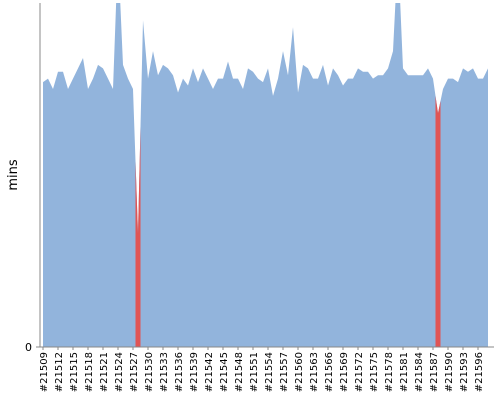 The height and width of the screenshot is (404, 500). What do you see at coordinates (59, 372) in the screenshot?
I see `x-tick-label: #21512` at bounding box center [59, 372].